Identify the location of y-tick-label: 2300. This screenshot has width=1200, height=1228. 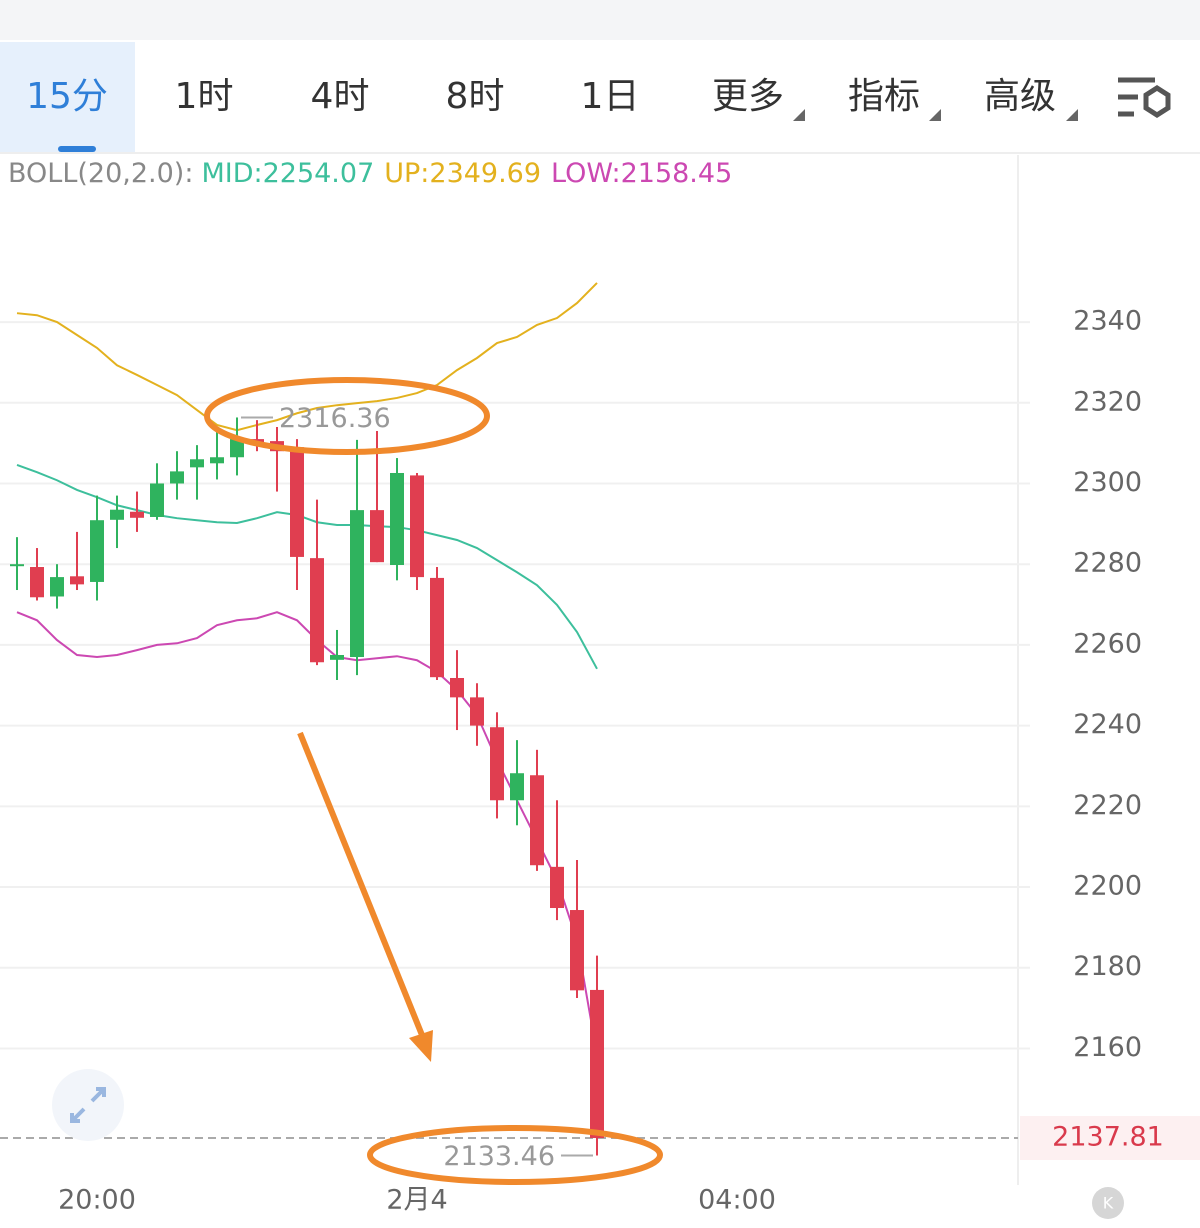
(1107, 482).